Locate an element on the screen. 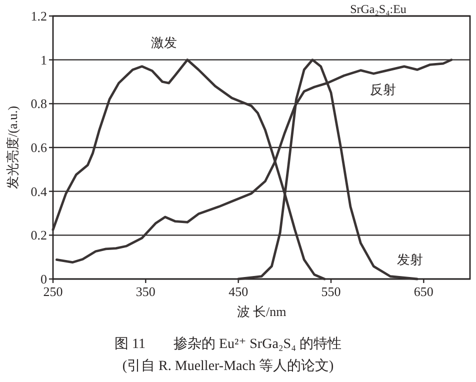 This screenshot has width=476, height=382. x-axis-title: 波 长/nm is located at coordinates (261, 311).